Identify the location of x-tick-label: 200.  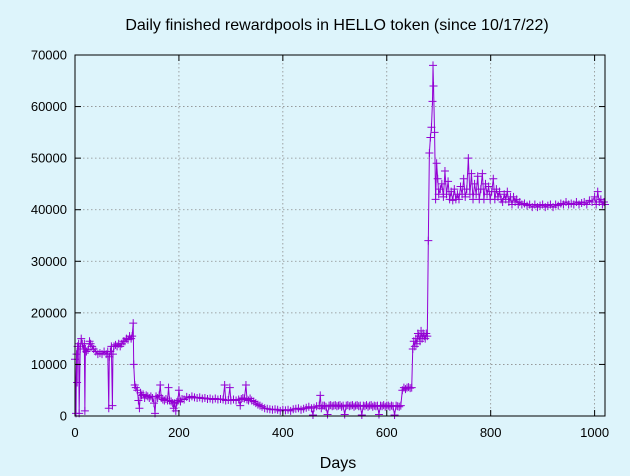
(179, 432).